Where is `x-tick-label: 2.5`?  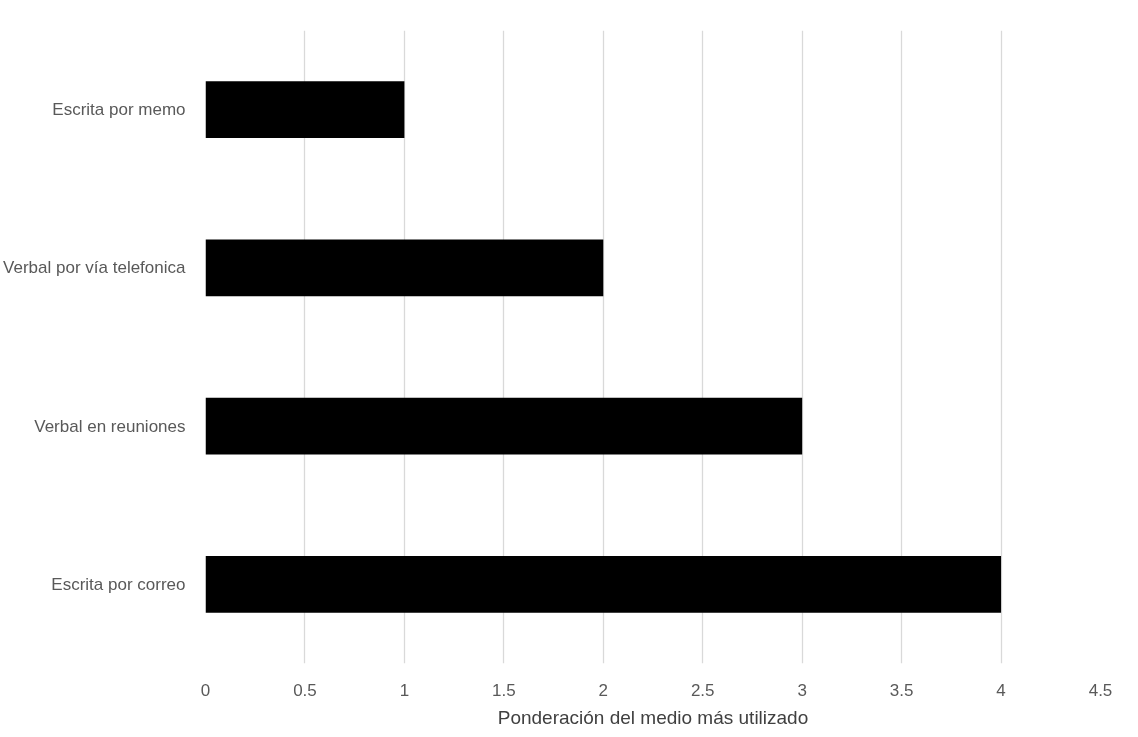
x-tick-label: 2.5 is located at coordinates (702, 690).